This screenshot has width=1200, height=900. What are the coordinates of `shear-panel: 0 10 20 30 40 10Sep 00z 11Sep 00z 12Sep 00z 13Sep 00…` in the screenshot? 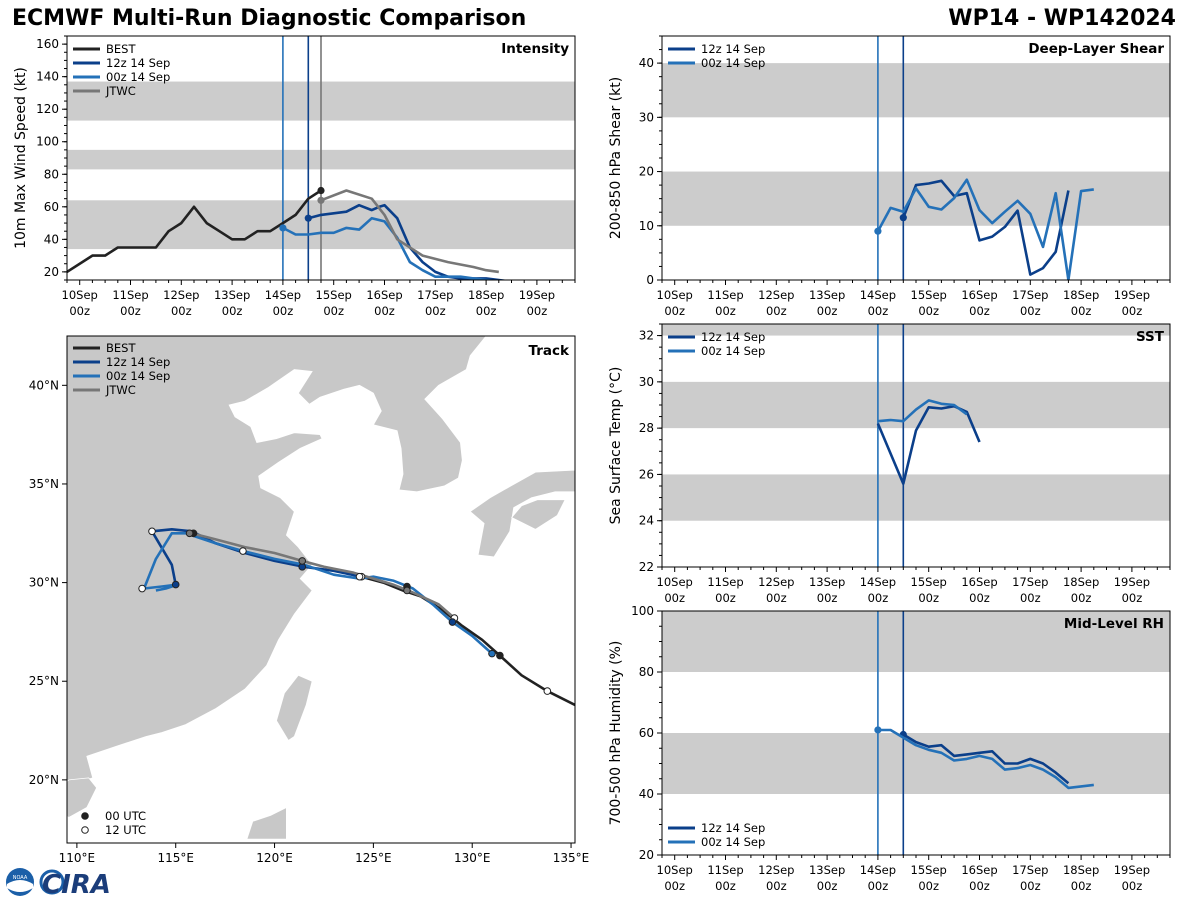 It's located at (889, 176).